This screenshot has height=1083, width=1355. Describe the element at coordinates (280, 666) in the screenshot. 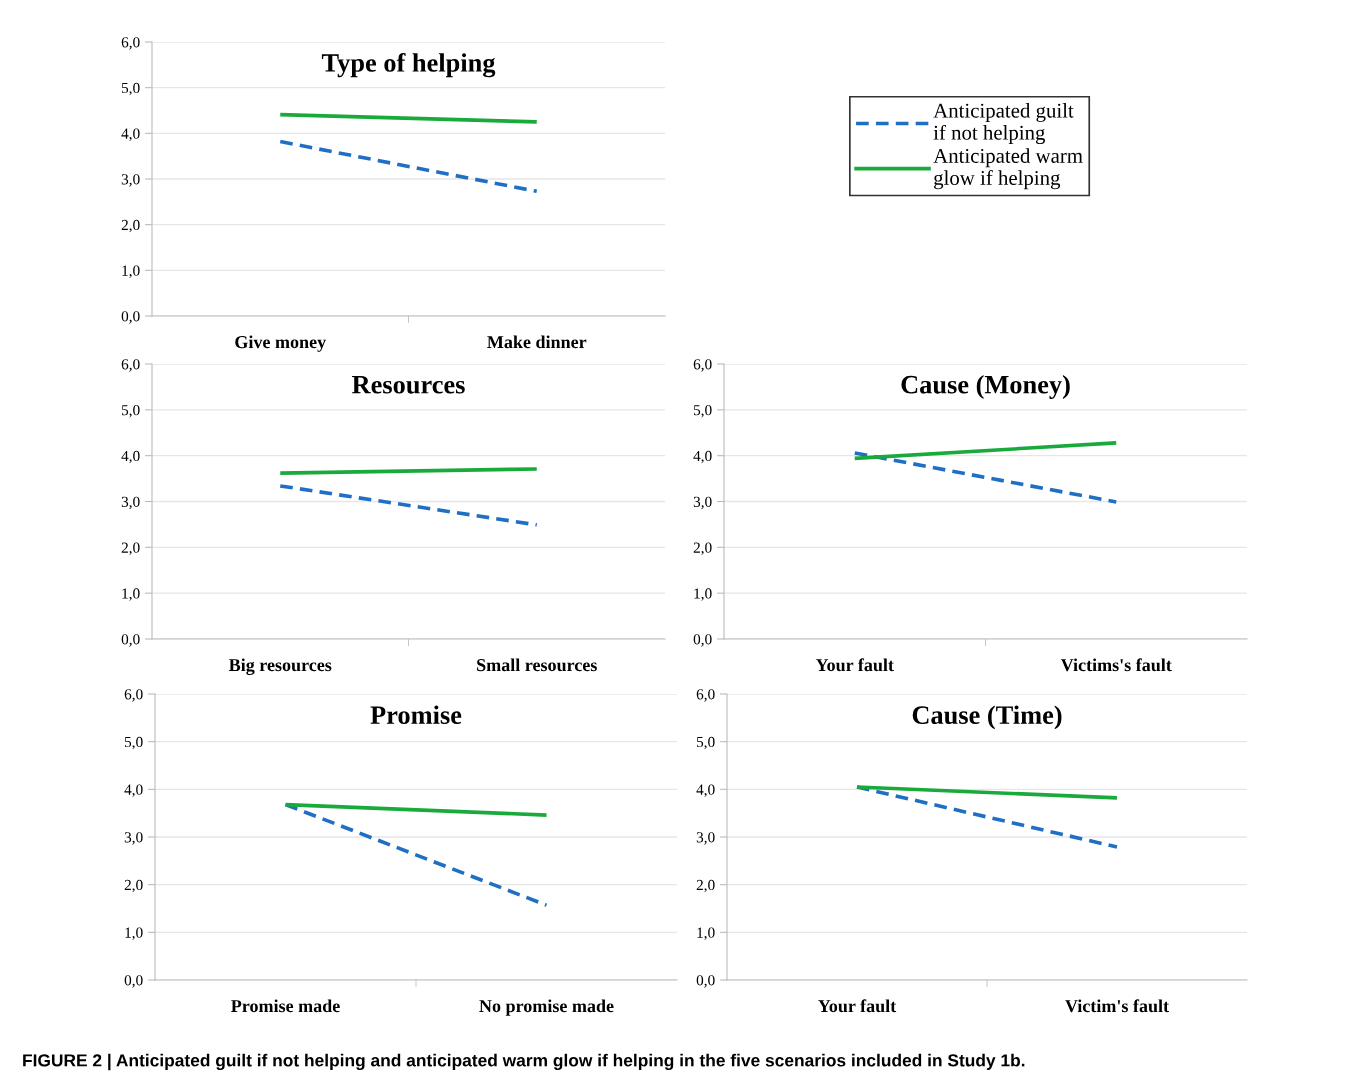

I see `x-tick-label: Big resources` at that location.